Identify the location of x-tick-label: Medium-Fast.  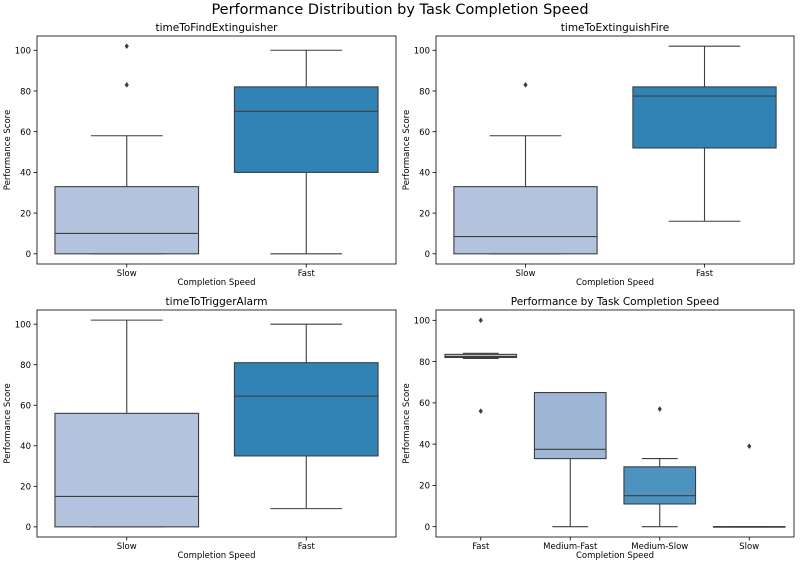
(570, 547).